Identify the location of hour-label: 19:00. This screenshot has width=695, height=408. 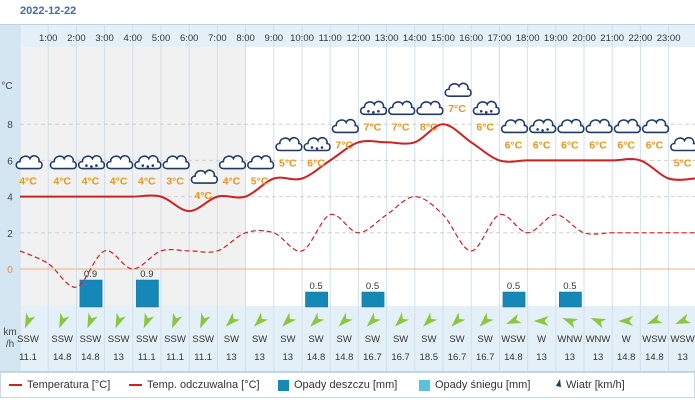
(556, 38).